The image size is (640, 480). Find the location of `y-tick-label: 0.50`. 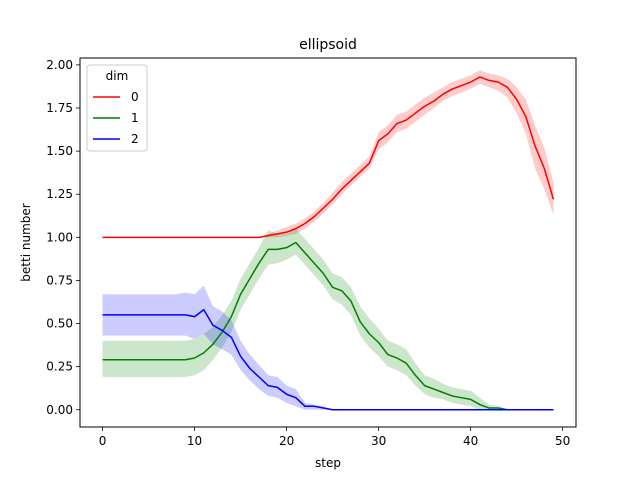

y-tick-label: 0.50 is located at coordinates (59, 324).